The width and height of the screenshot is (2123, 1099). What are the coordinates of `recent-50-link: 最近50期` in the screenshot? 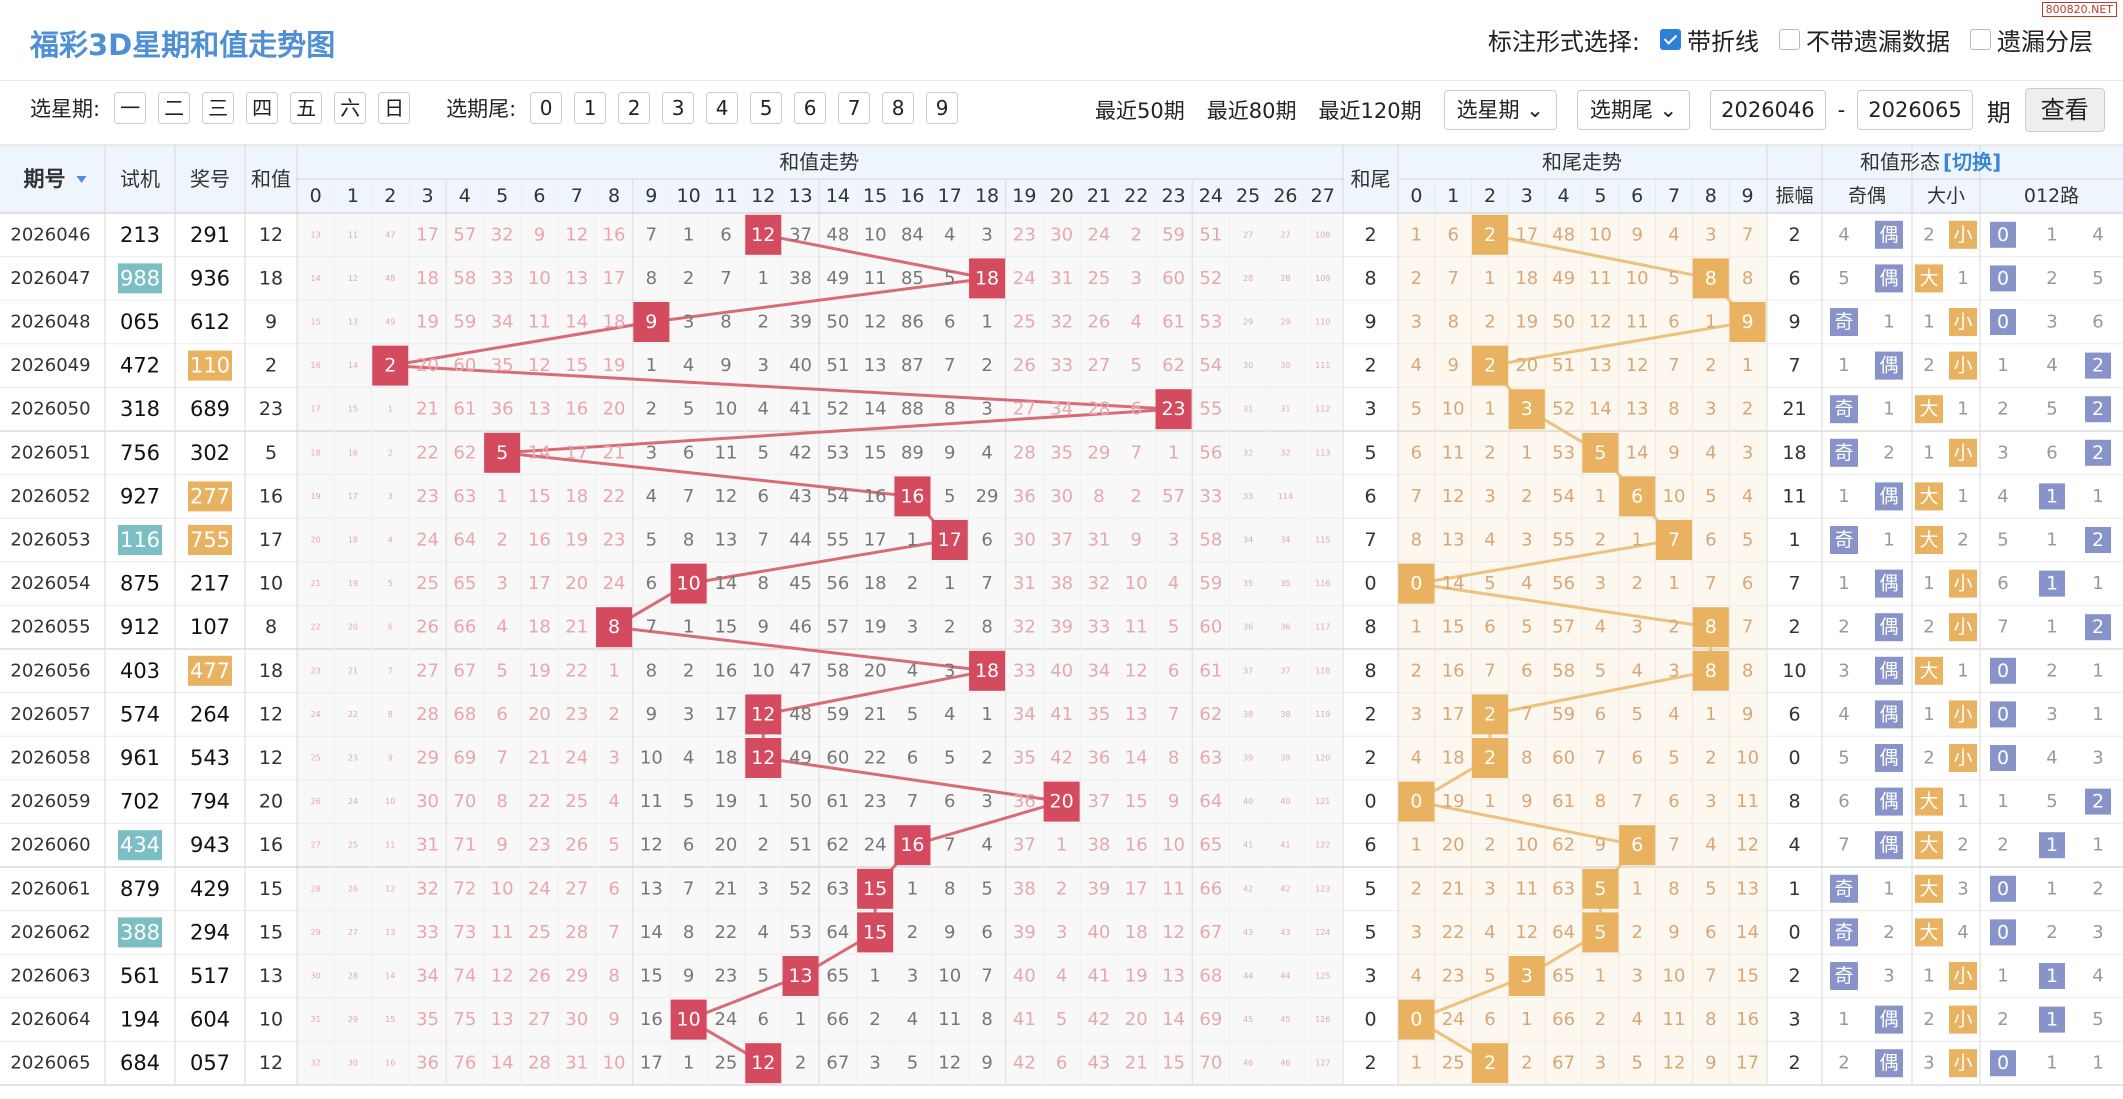 It's located at (1140, 111).